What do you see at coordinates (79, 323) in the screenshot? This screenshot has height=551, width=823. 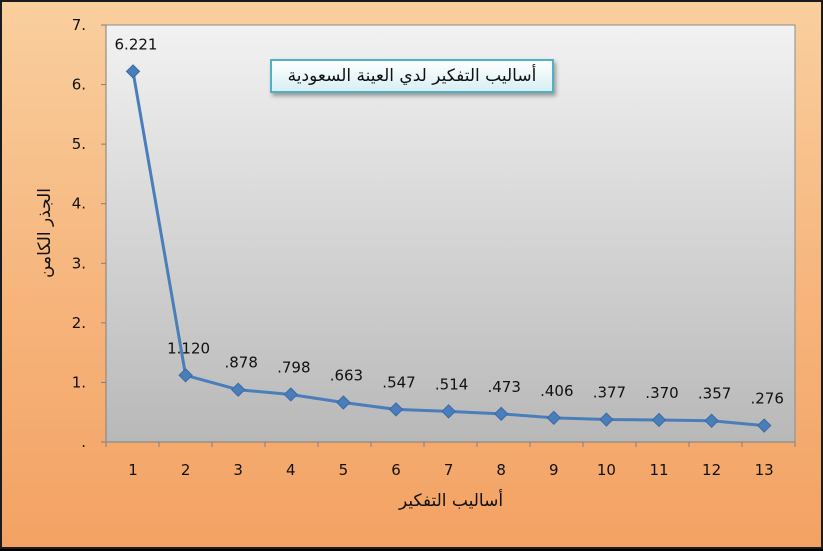 I see `y-tick-label: 2.` at bounding box center [79, 323].